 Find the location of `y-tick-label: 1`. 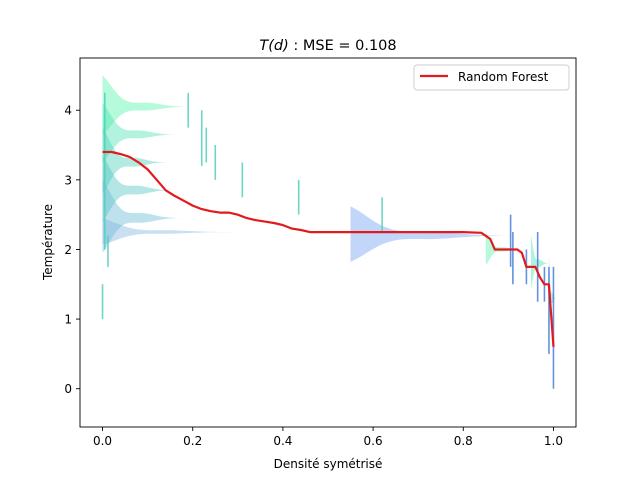

y-tick-label: 1 is located at coordinates (68, 320).